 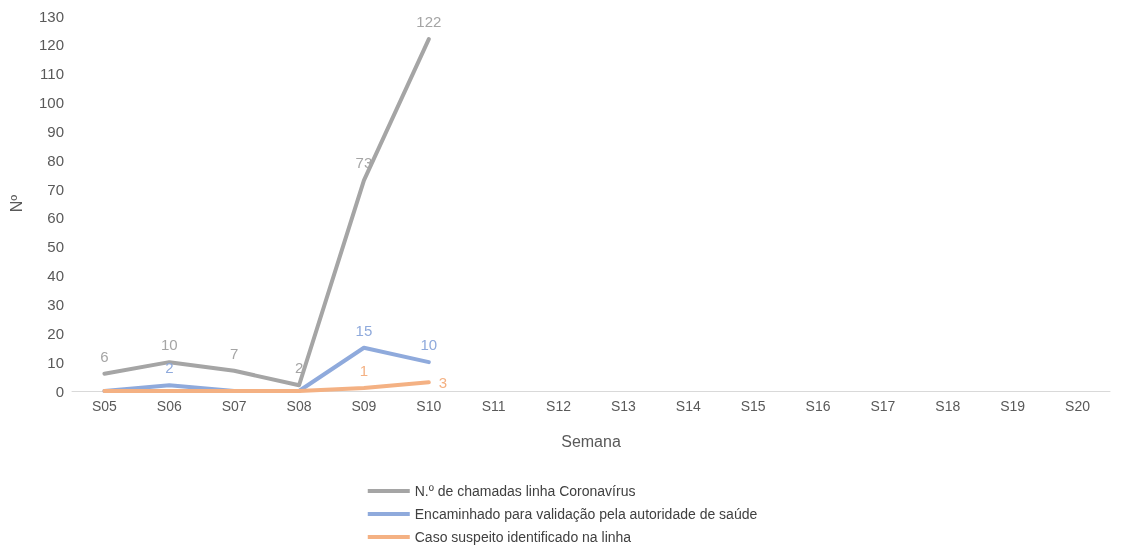 What do you see at coordinates (55, 247) in the screenshot?
I see `y-tick-label: 50` at bounding box center [55, 247].